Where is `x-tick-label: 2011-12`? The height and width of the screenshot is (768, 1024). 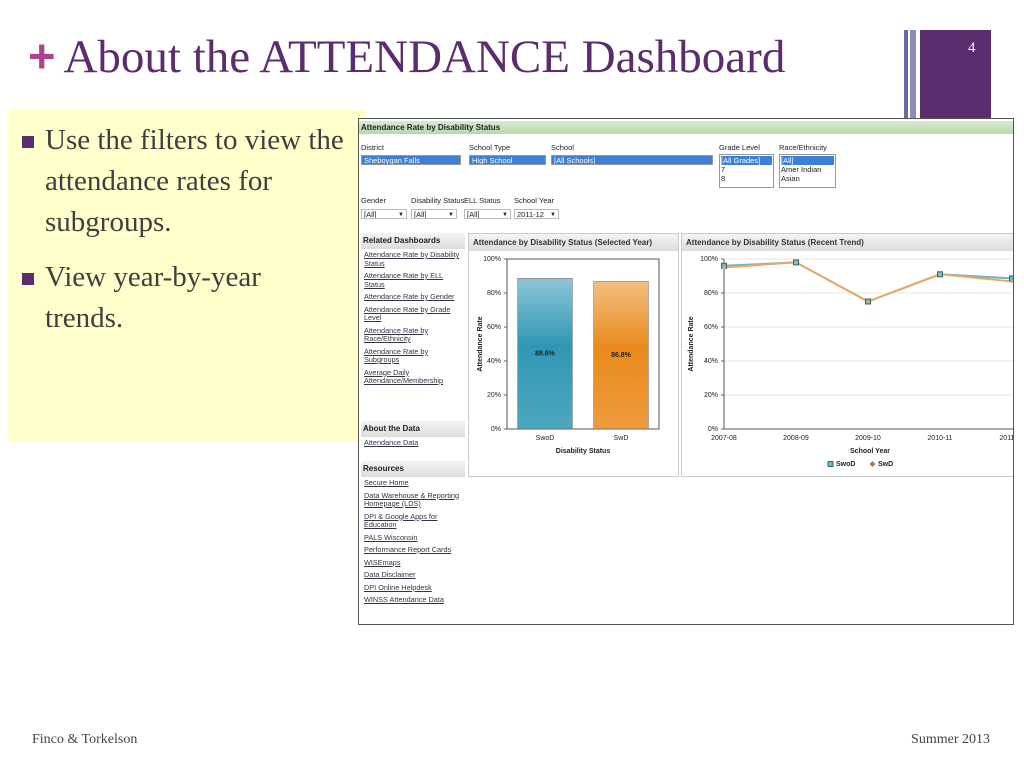 x-tick-label: 2011-12 is located at coordinates (1006, 438).